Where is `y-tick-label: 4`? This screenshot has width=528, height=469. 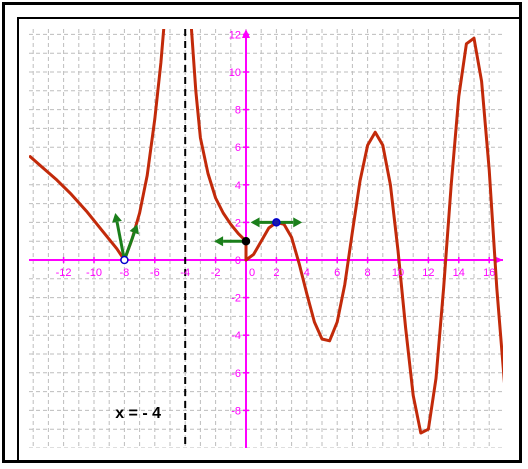 y-tick-label: 4 is located at coordinates (238, 186).